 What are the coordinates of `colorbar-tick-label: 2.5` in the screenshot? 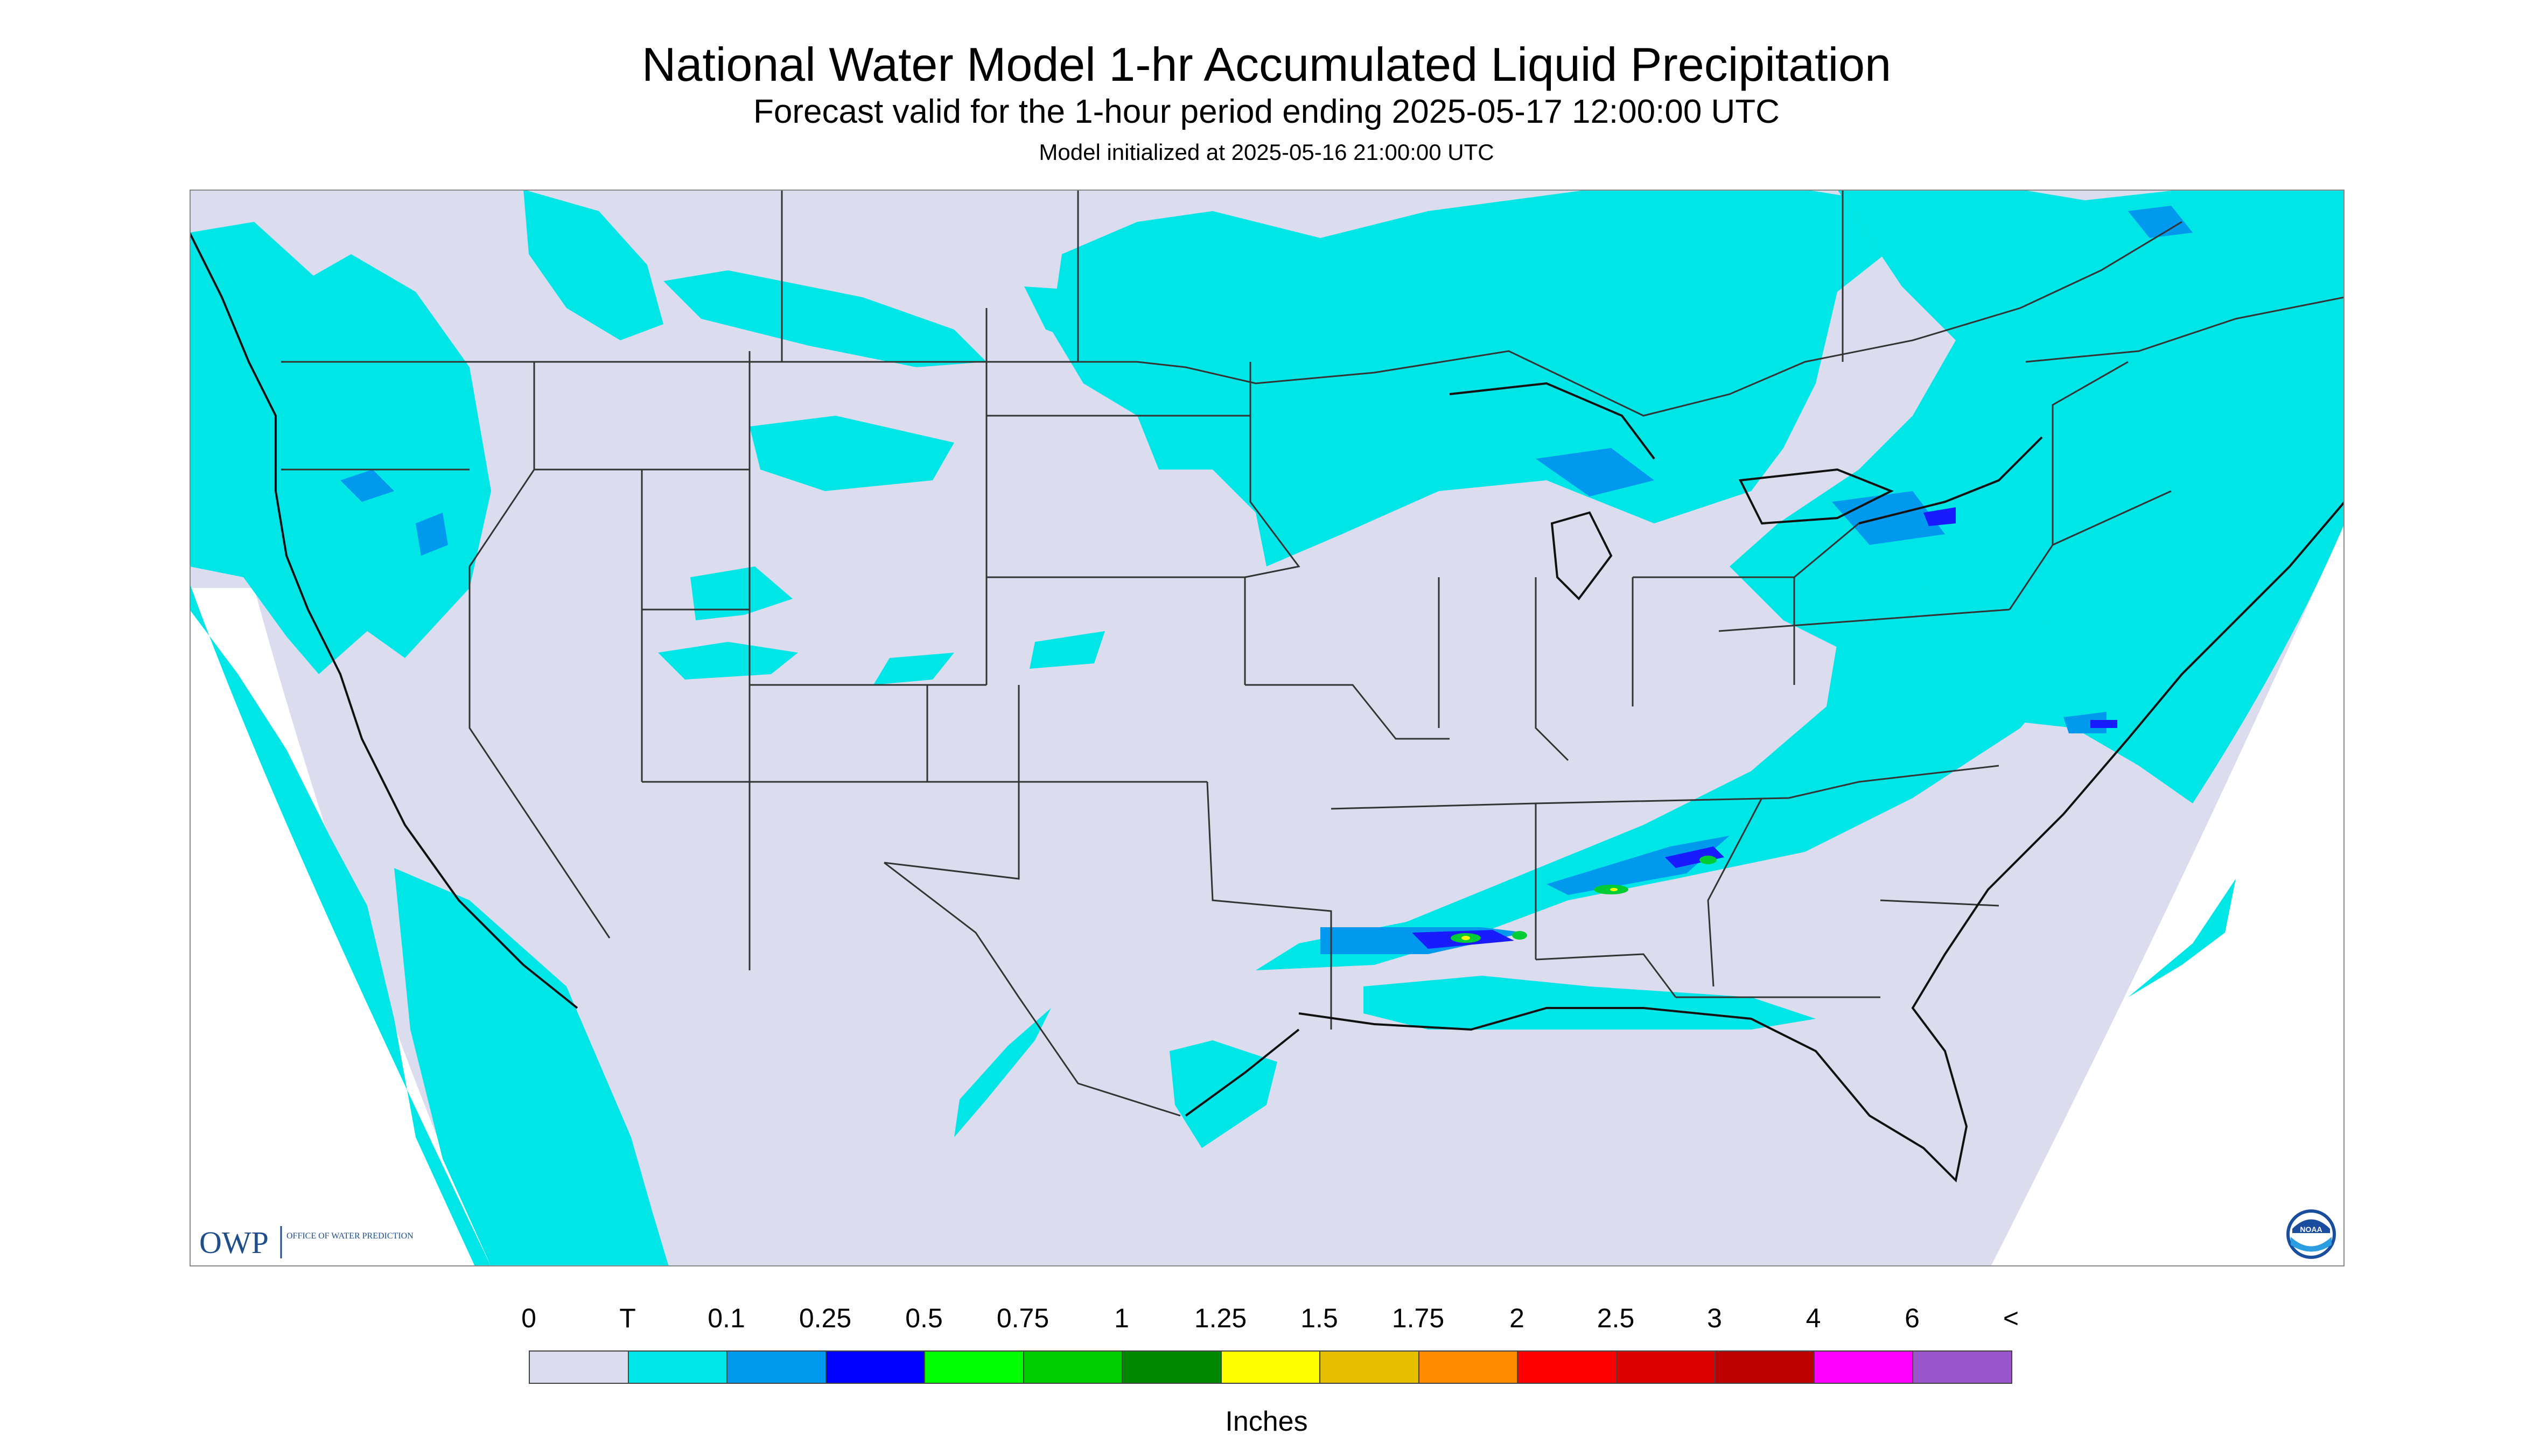 It's located at (1616, 1318).